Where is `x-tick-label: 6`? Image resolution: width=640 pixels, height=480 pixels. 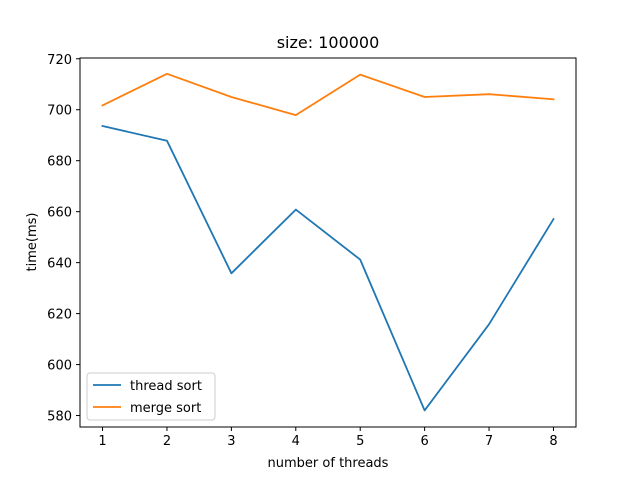 x-tick-label: 6 is located at coordinates (424, 441).